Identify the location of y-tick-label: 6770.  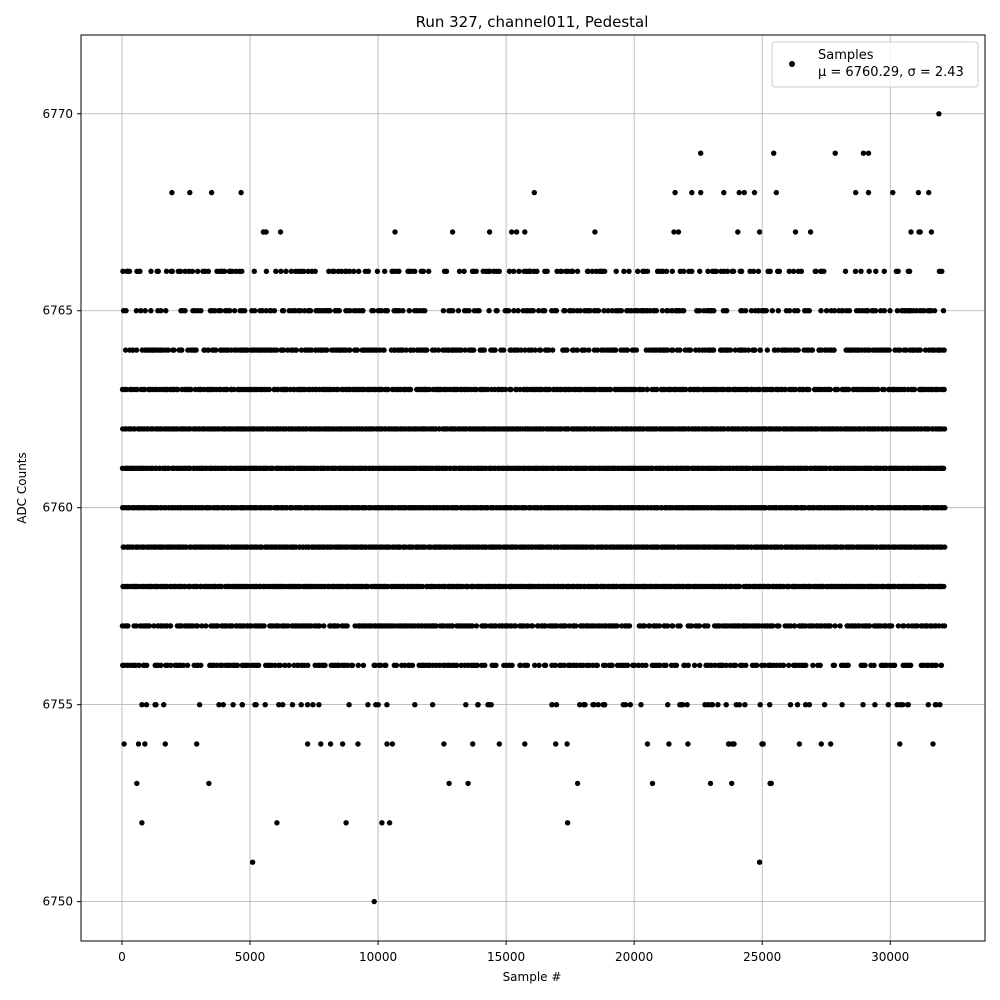
(57, 114).